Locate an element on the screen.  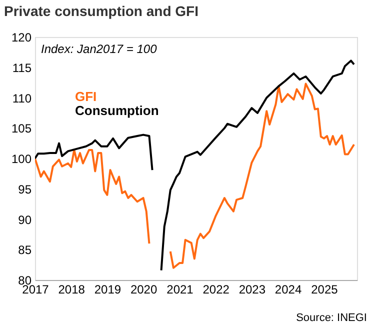
y-tick-label: 90 is located at coordinates (25, 219).